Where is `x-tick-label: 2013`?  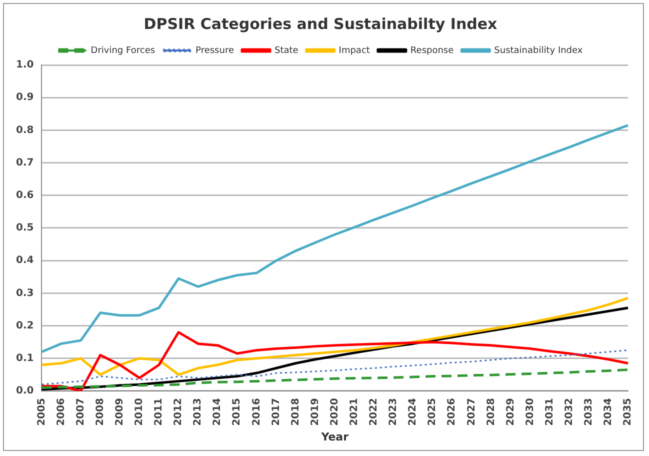
x-tick-label: 2013 is located at coordinates (198, 412).